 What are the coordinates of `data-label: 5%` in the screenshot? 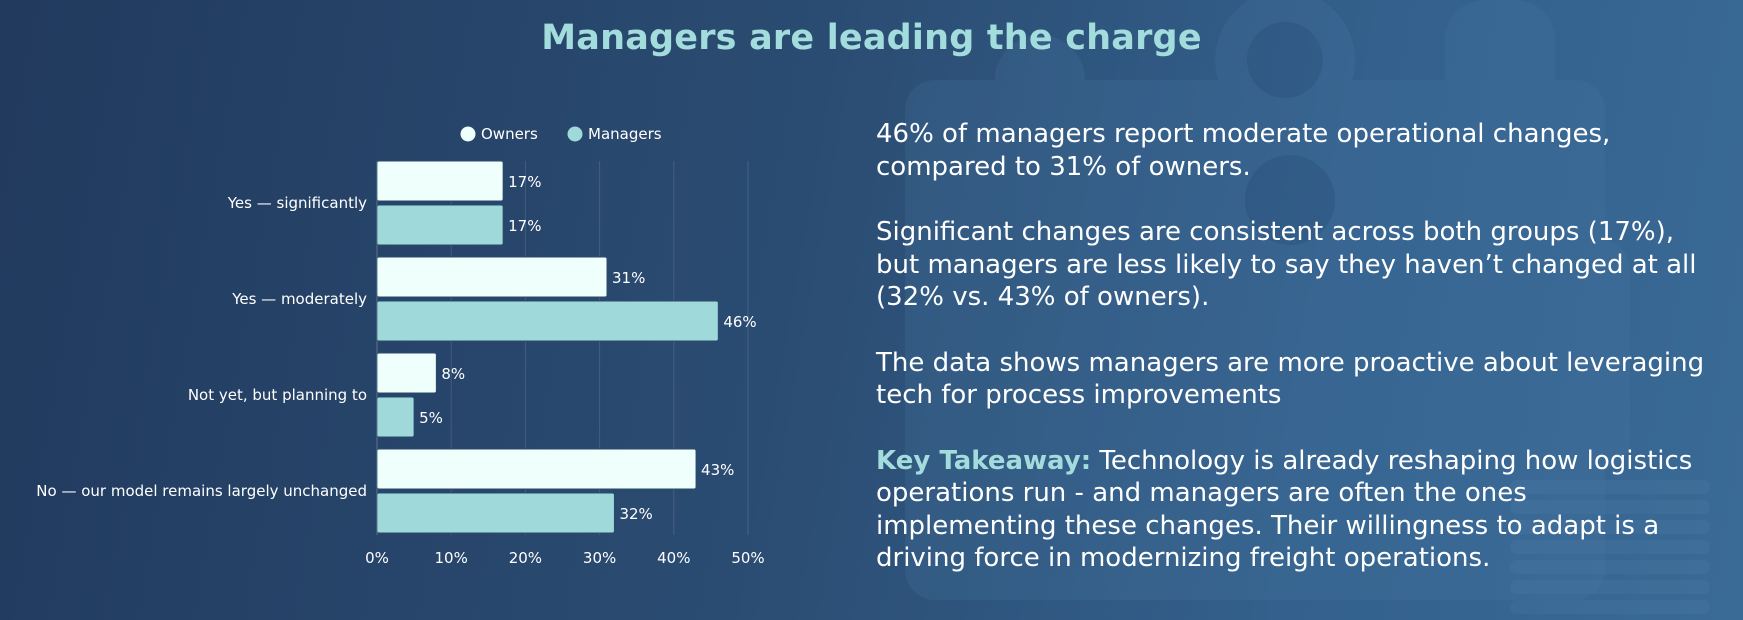 It's located at (431, 418).